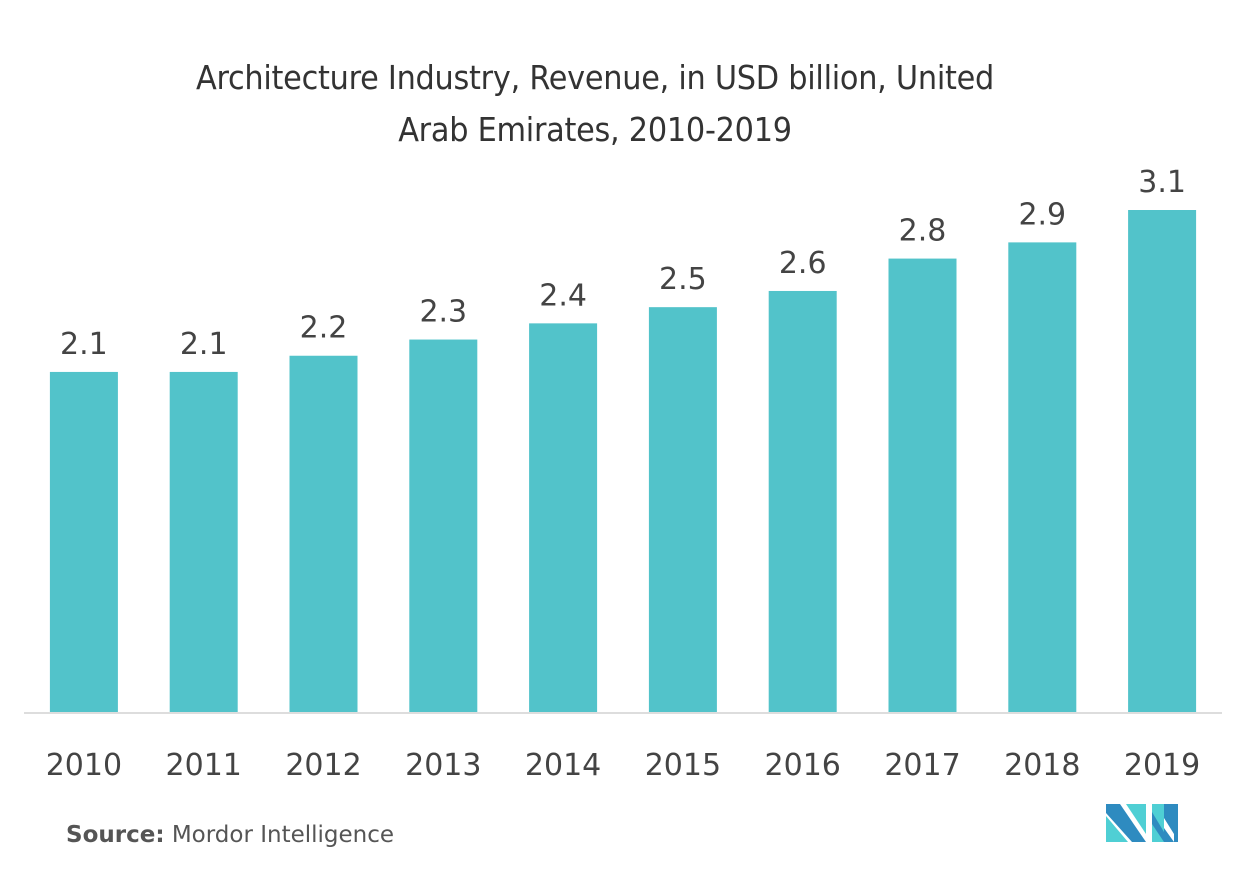 The height and width of the screenshot is (873, 1244). I want to click on mordor-intelligence-logo-icon, so click(1142, 823).